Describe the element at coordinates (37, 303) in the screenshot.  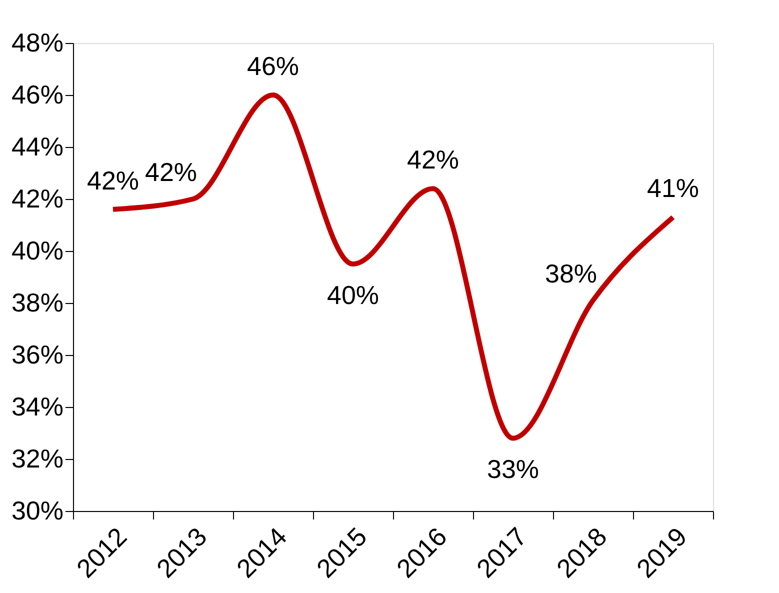
I see `y-tick-label: 38%` at that location.